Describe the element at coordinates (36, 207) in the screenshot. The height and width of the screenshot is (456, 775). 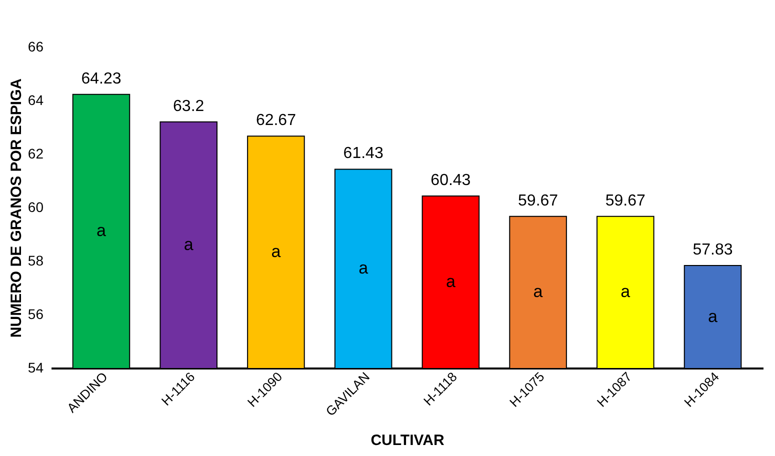
I see `y-tick-label: 60` at that location.